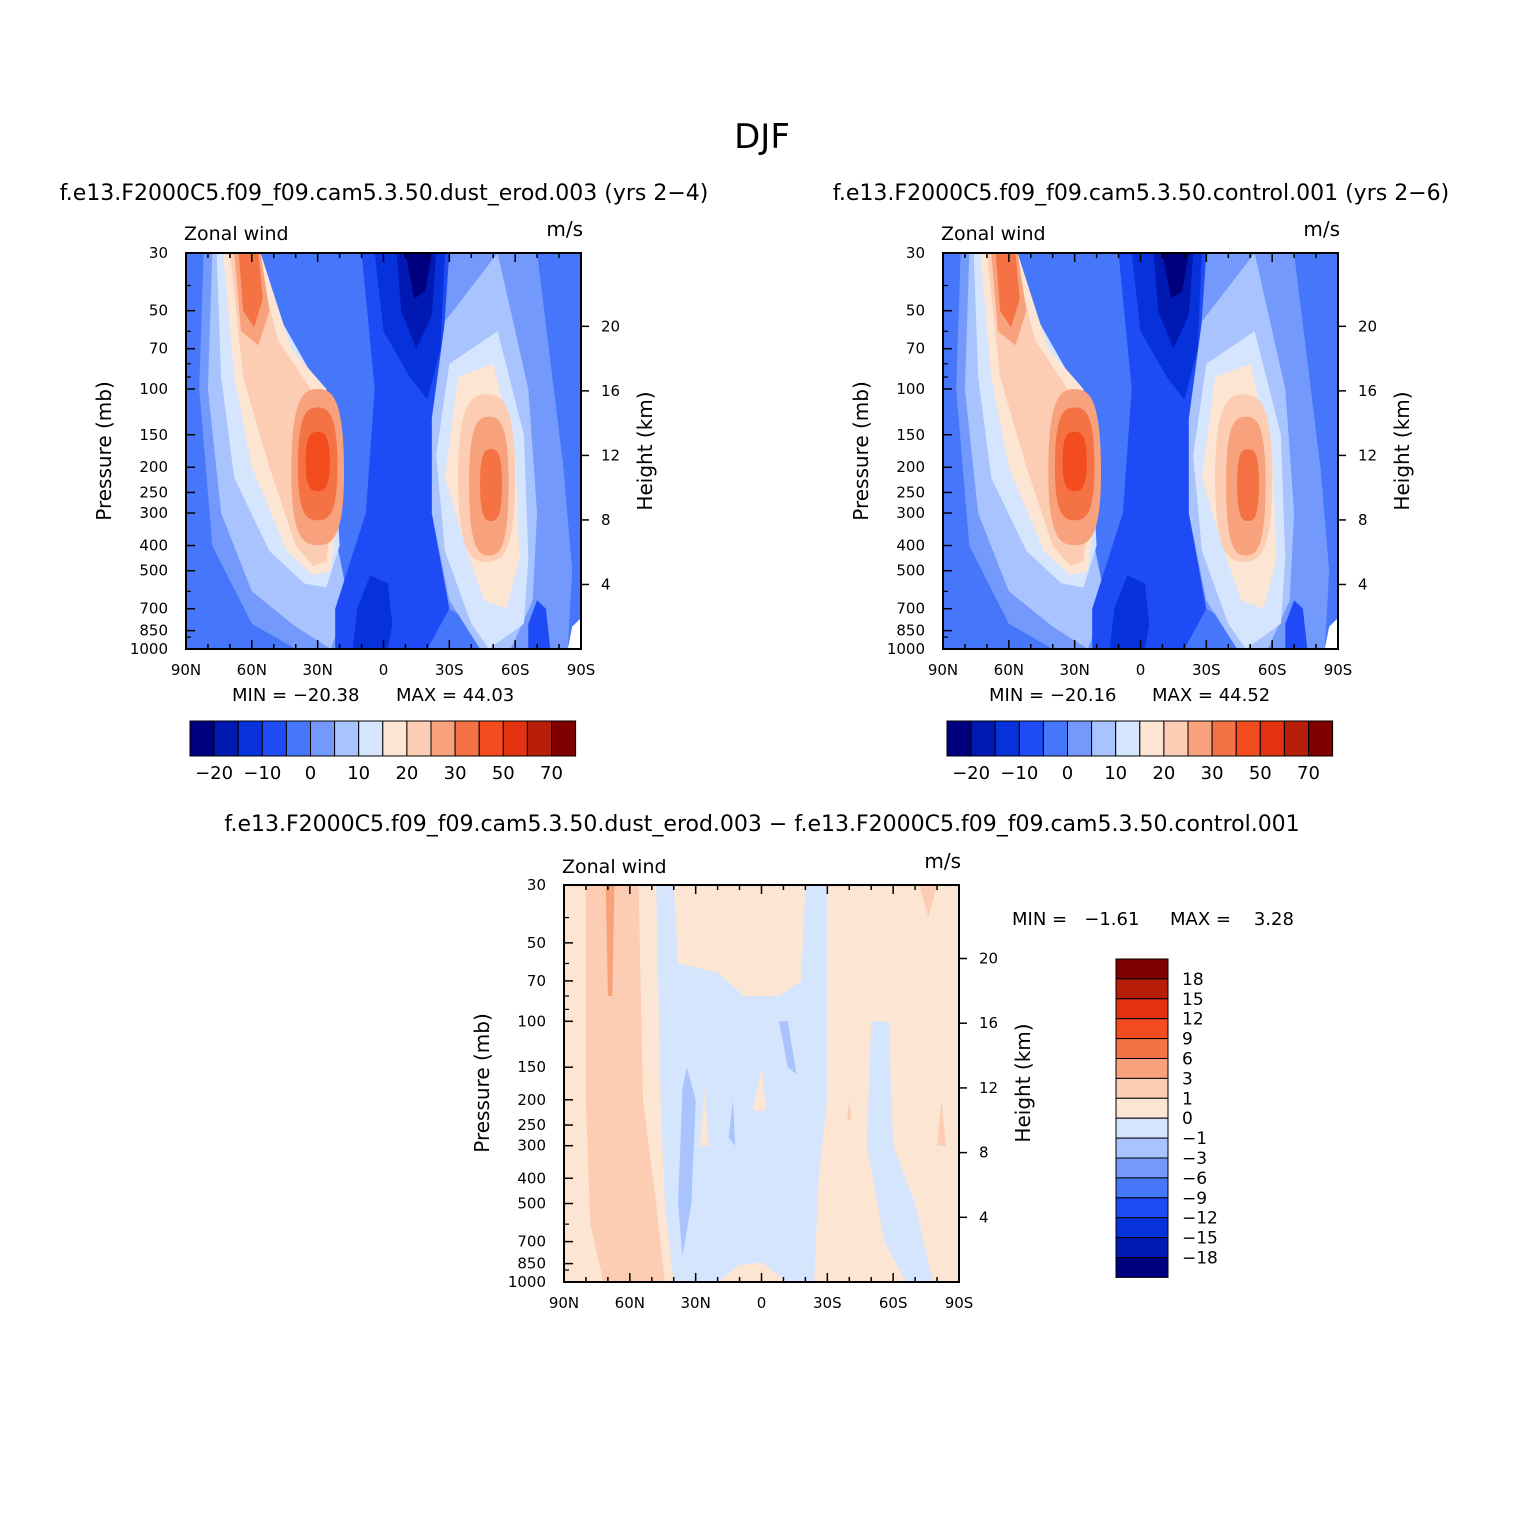 The width and height of the screenshot is (1524, 1524). What do you see at coordinates (610, 455) in the screenshot?
I see `y2-tick-label: 12` at bounding box center [610, 455].